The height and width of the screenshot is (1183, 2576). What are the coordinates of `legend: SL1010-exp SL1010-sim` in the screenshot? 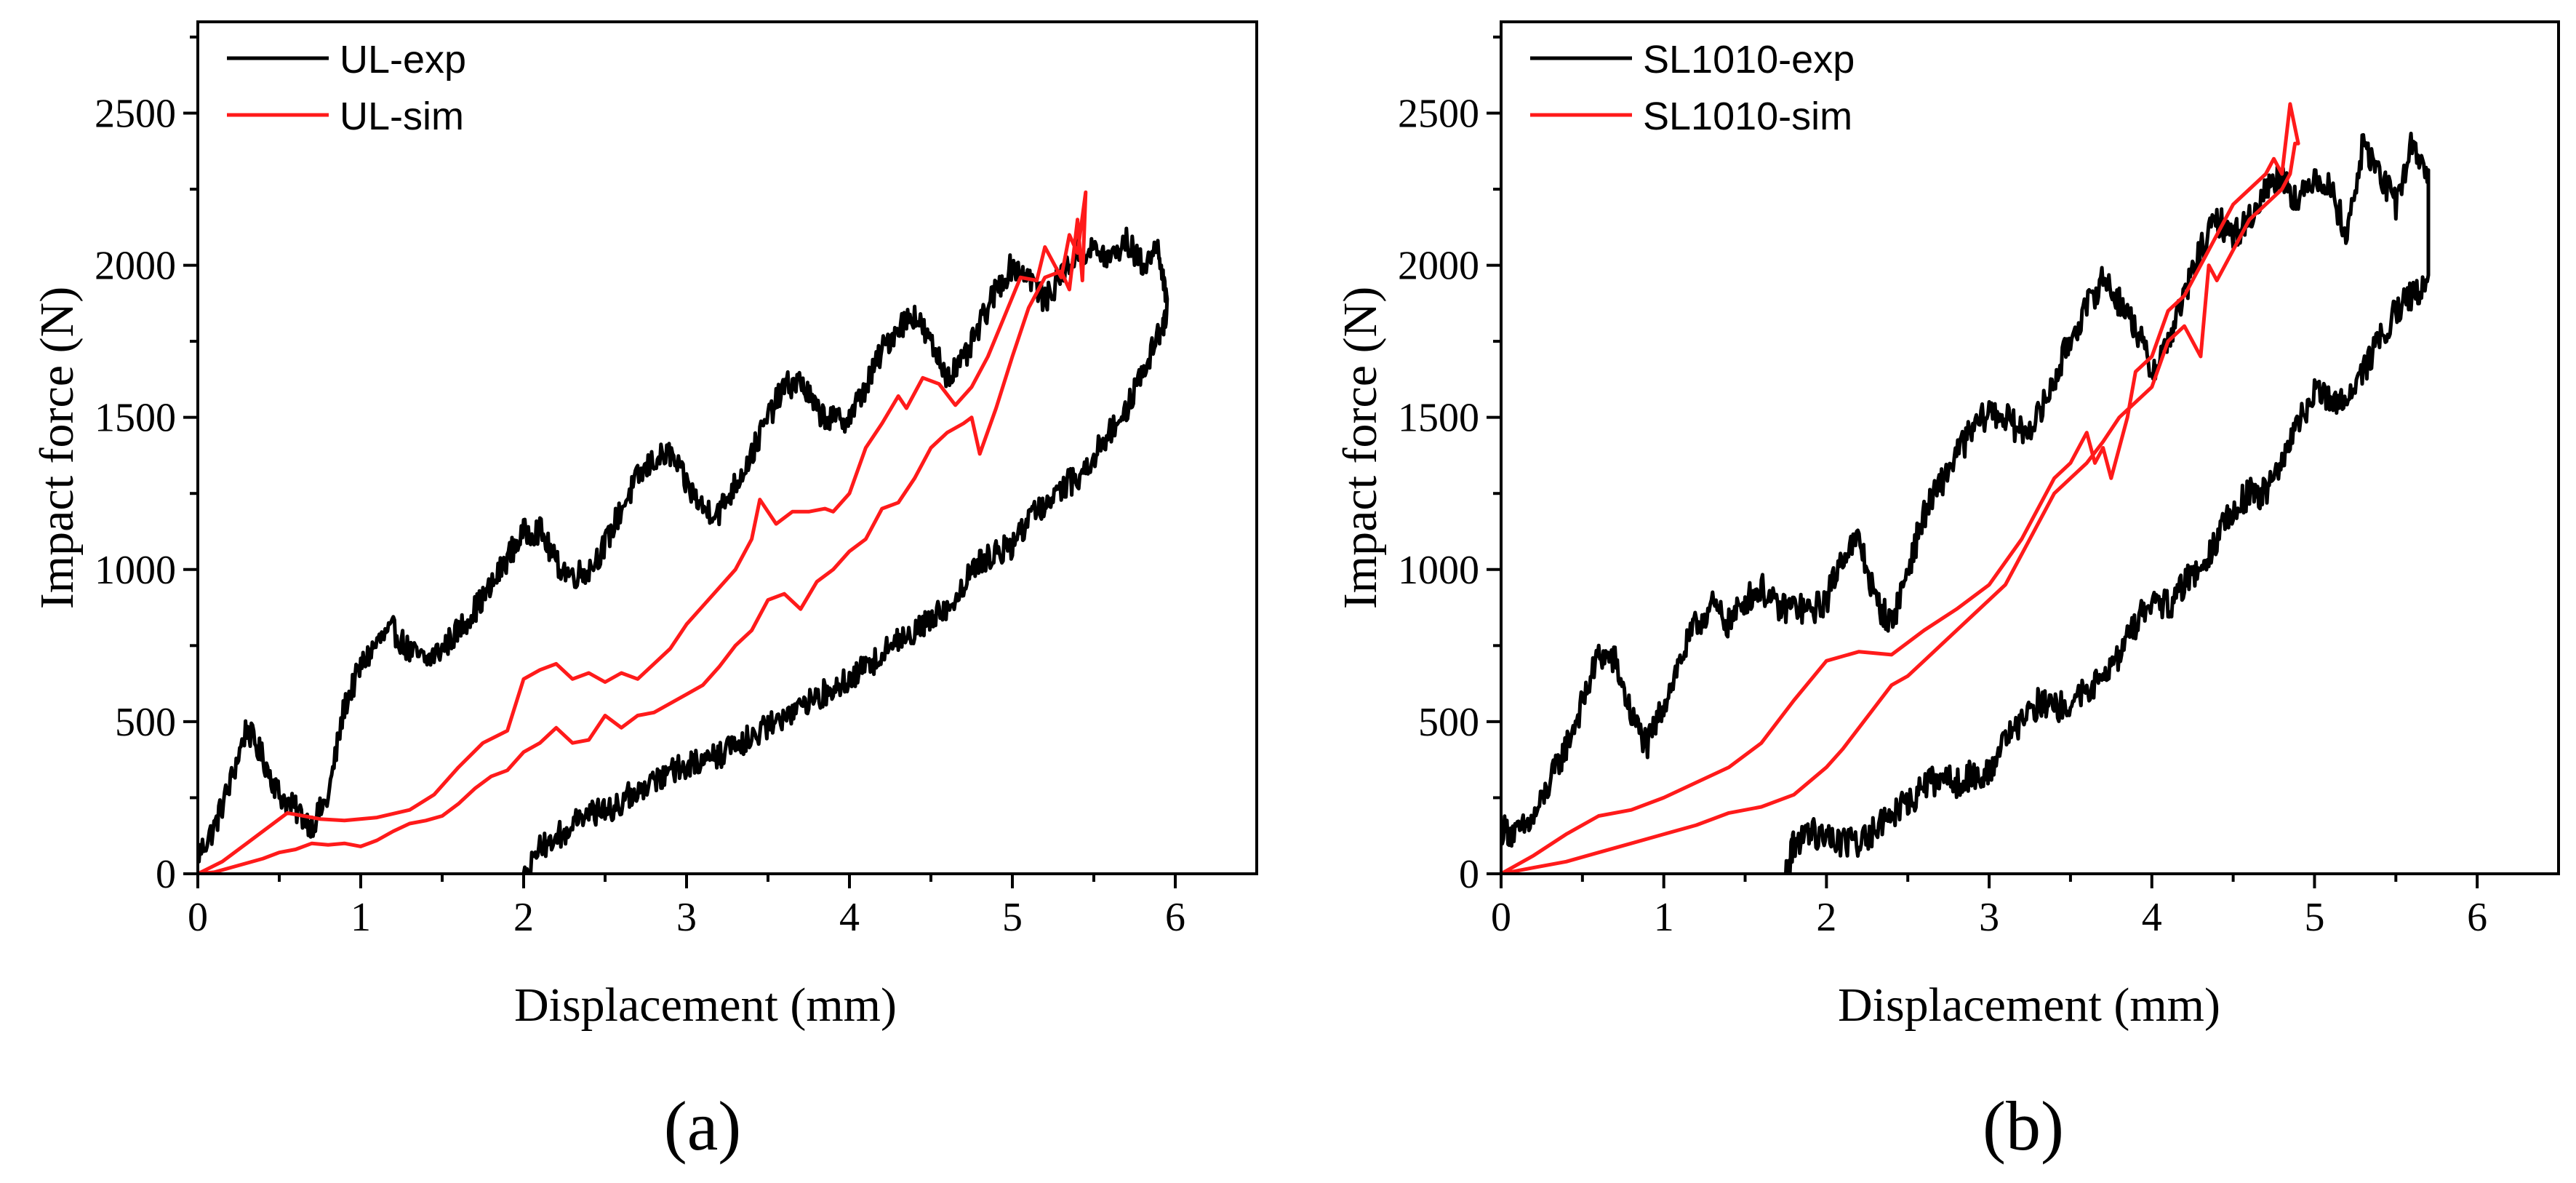 It's located at (1692, 88).